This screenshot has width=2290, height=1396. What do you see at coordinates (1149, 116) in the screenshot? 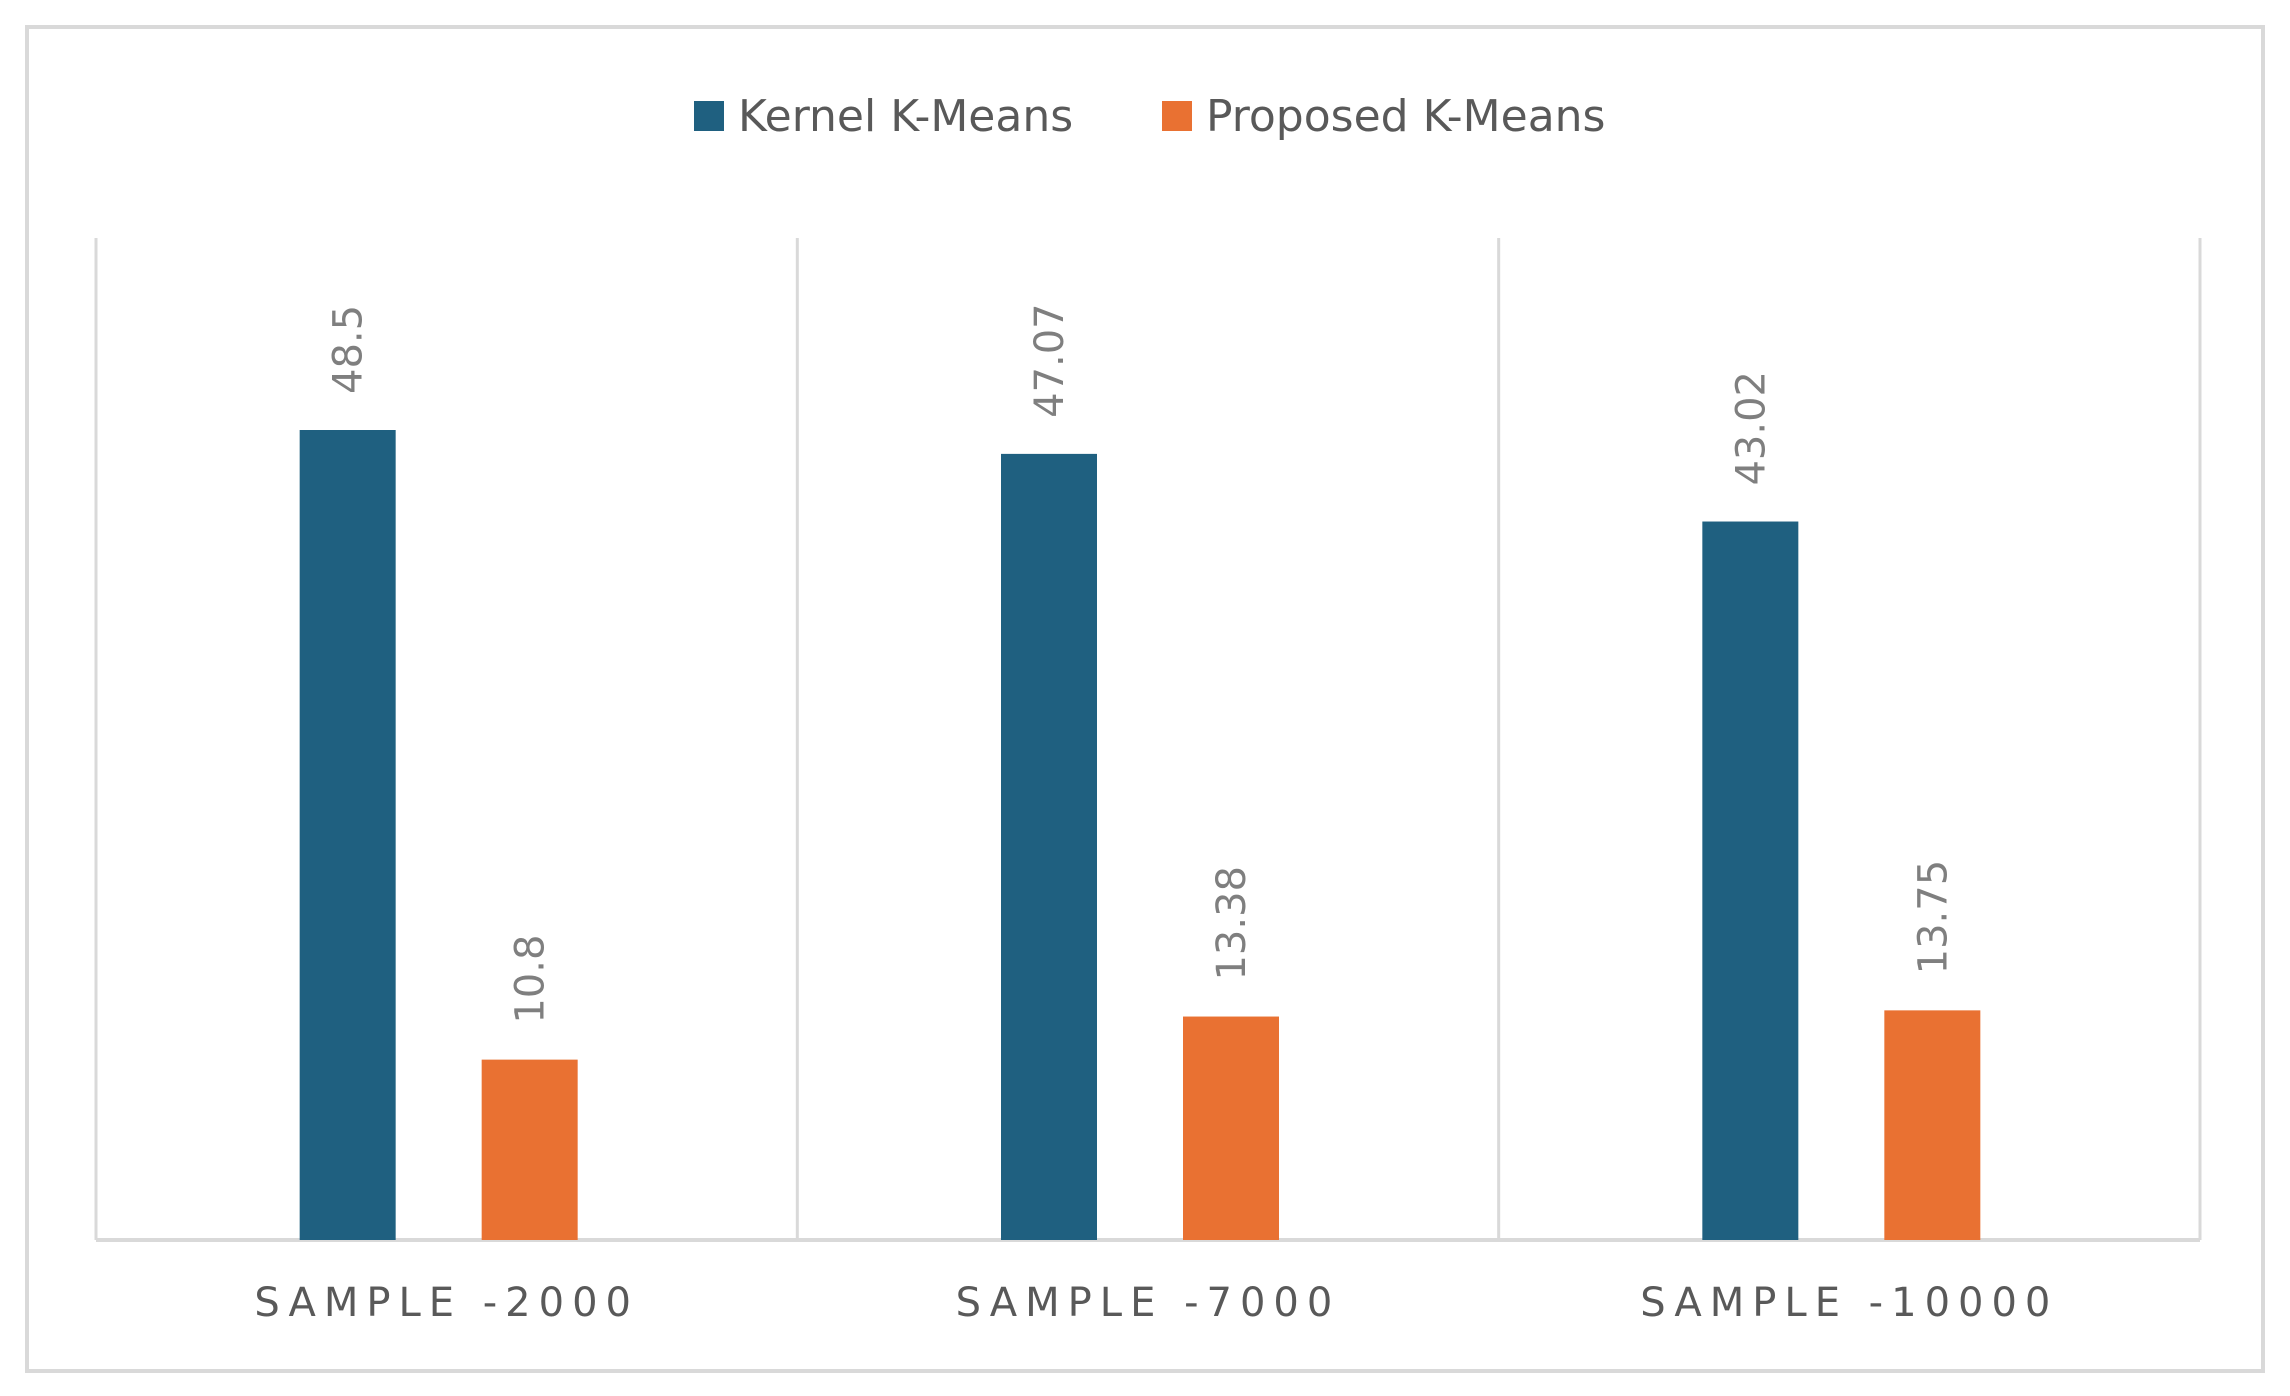
I see `legend: Kernel K-Means Proposed K-Means` at bounding box center [1149, 116].